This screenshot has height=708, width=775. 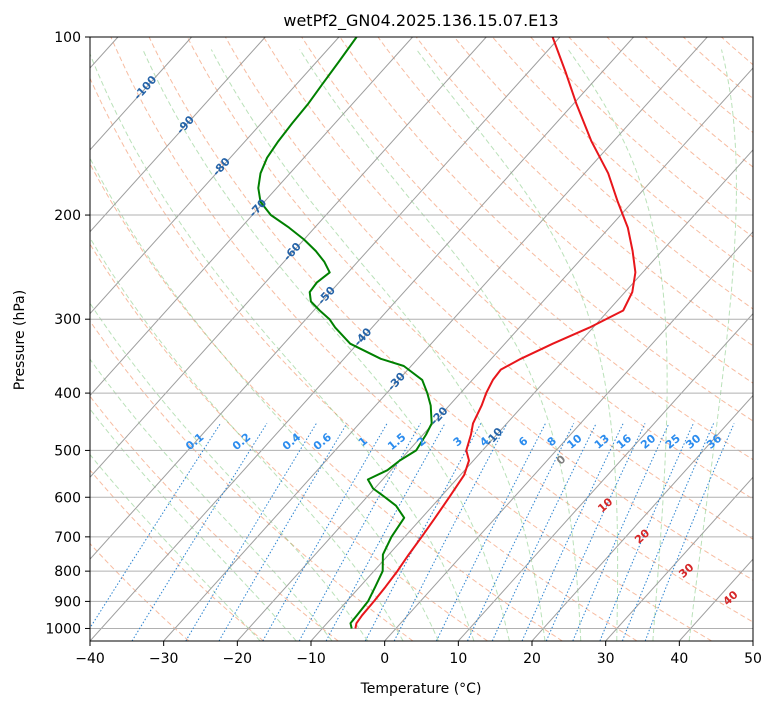 What do you see at coordinates (753, 659) in the screenshot?
I see `x-tick-label: 50` at bounding box center [753, 659].